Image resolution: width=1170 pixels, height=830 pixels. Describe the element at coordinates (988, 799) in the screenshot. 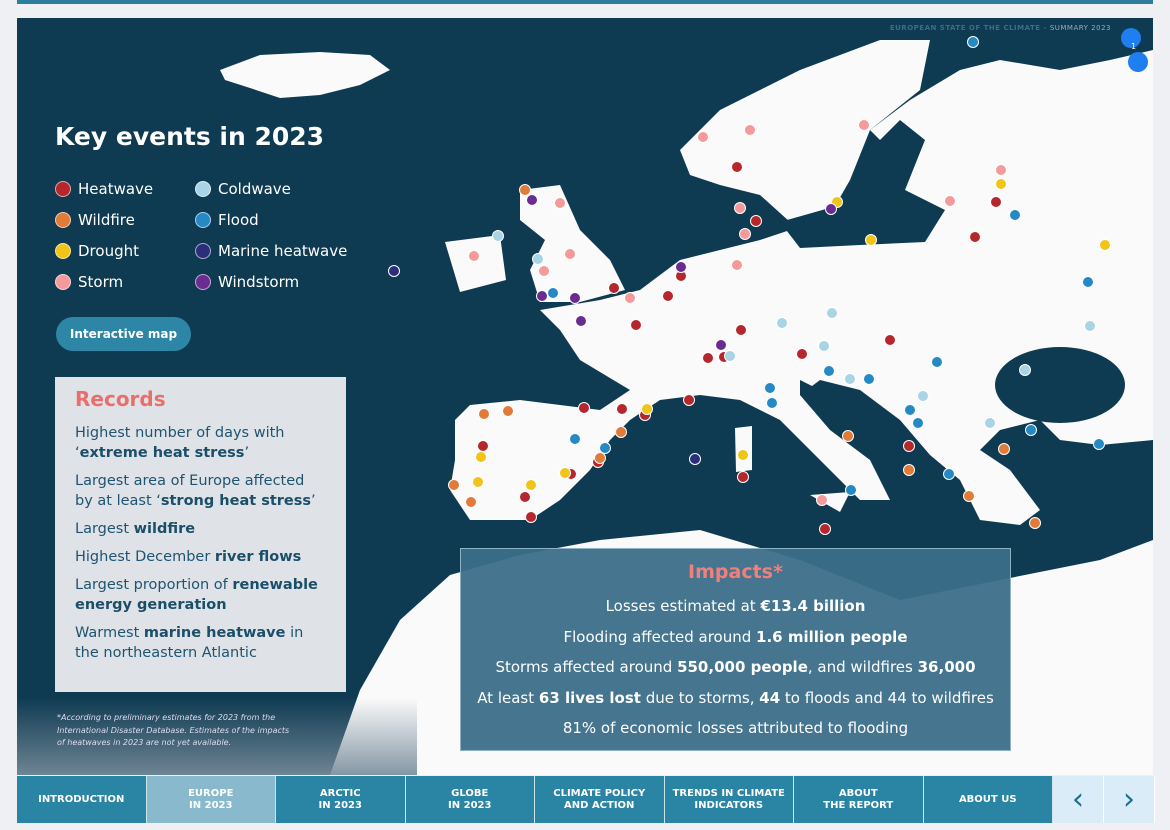

I see `nav-tab-about-us: ABOUT US` at that location.